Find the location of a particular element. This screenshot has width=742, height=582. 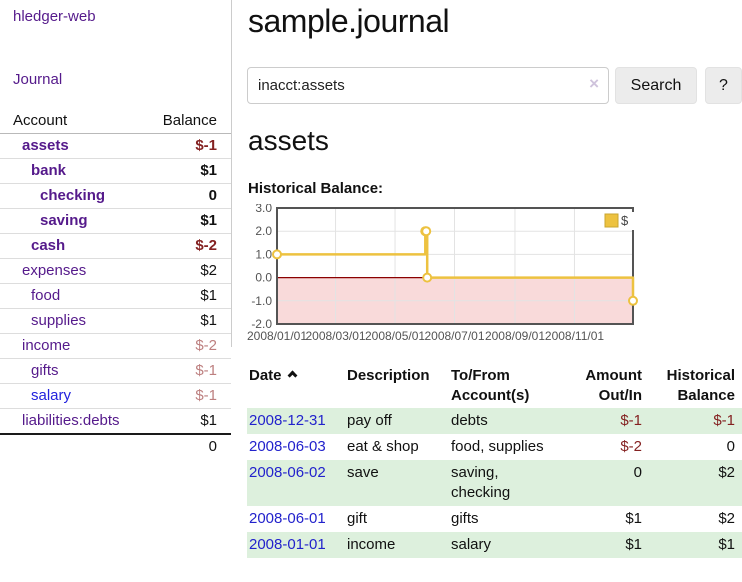

amount-column-header: Amount Out/In is located at coordinates (613, 385).